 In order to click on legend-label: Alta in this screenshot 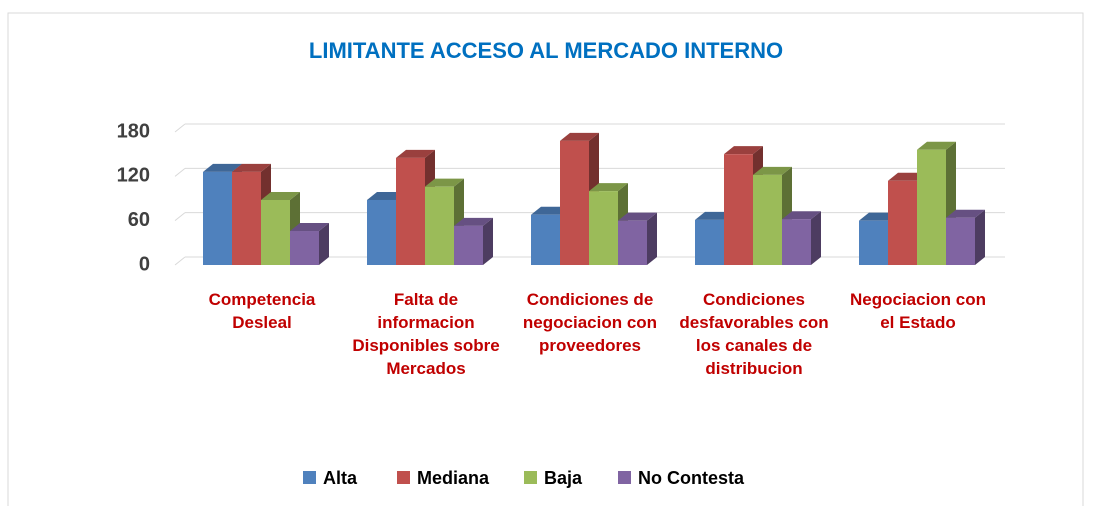, I will do `click(340, 478)`.